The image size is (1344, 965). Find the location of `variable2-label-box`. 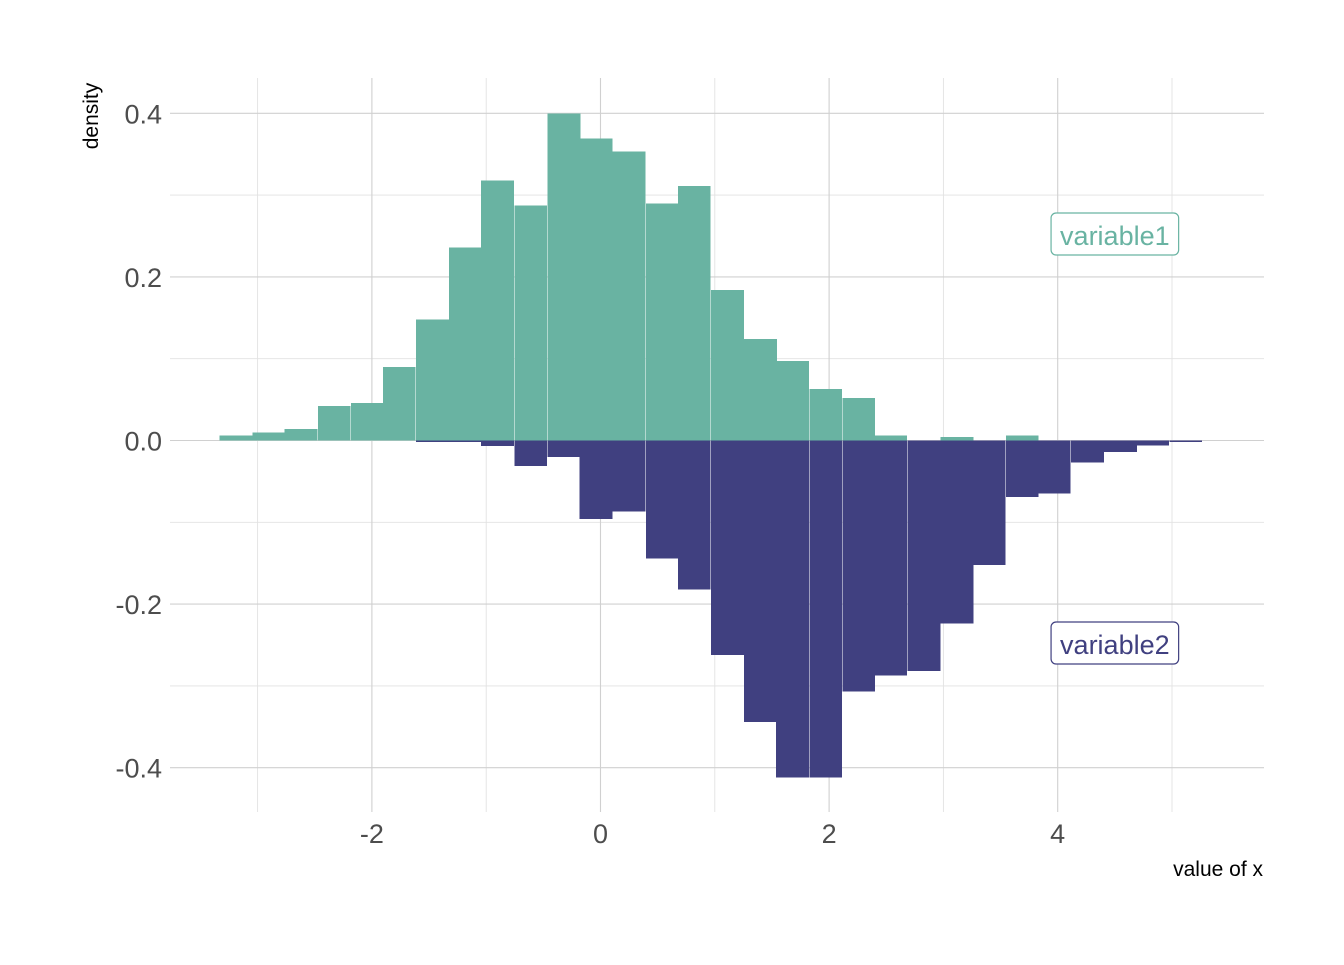

variable2-label-box is located at coordinates (1115, 643).